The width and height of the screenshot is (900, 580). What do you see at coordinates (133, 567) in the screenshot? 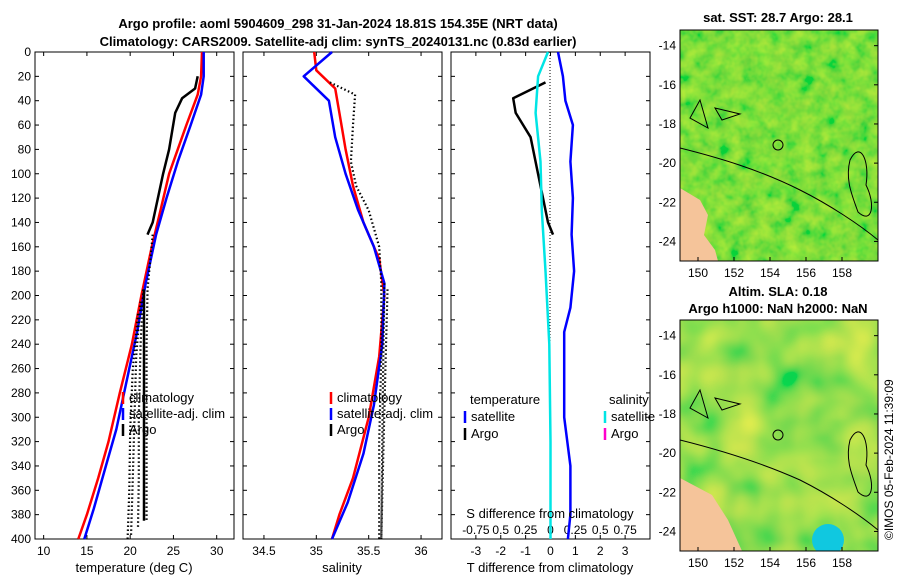
I see `temperature-xlabel: temperature (deg C)` at bounding box center [133, 567].